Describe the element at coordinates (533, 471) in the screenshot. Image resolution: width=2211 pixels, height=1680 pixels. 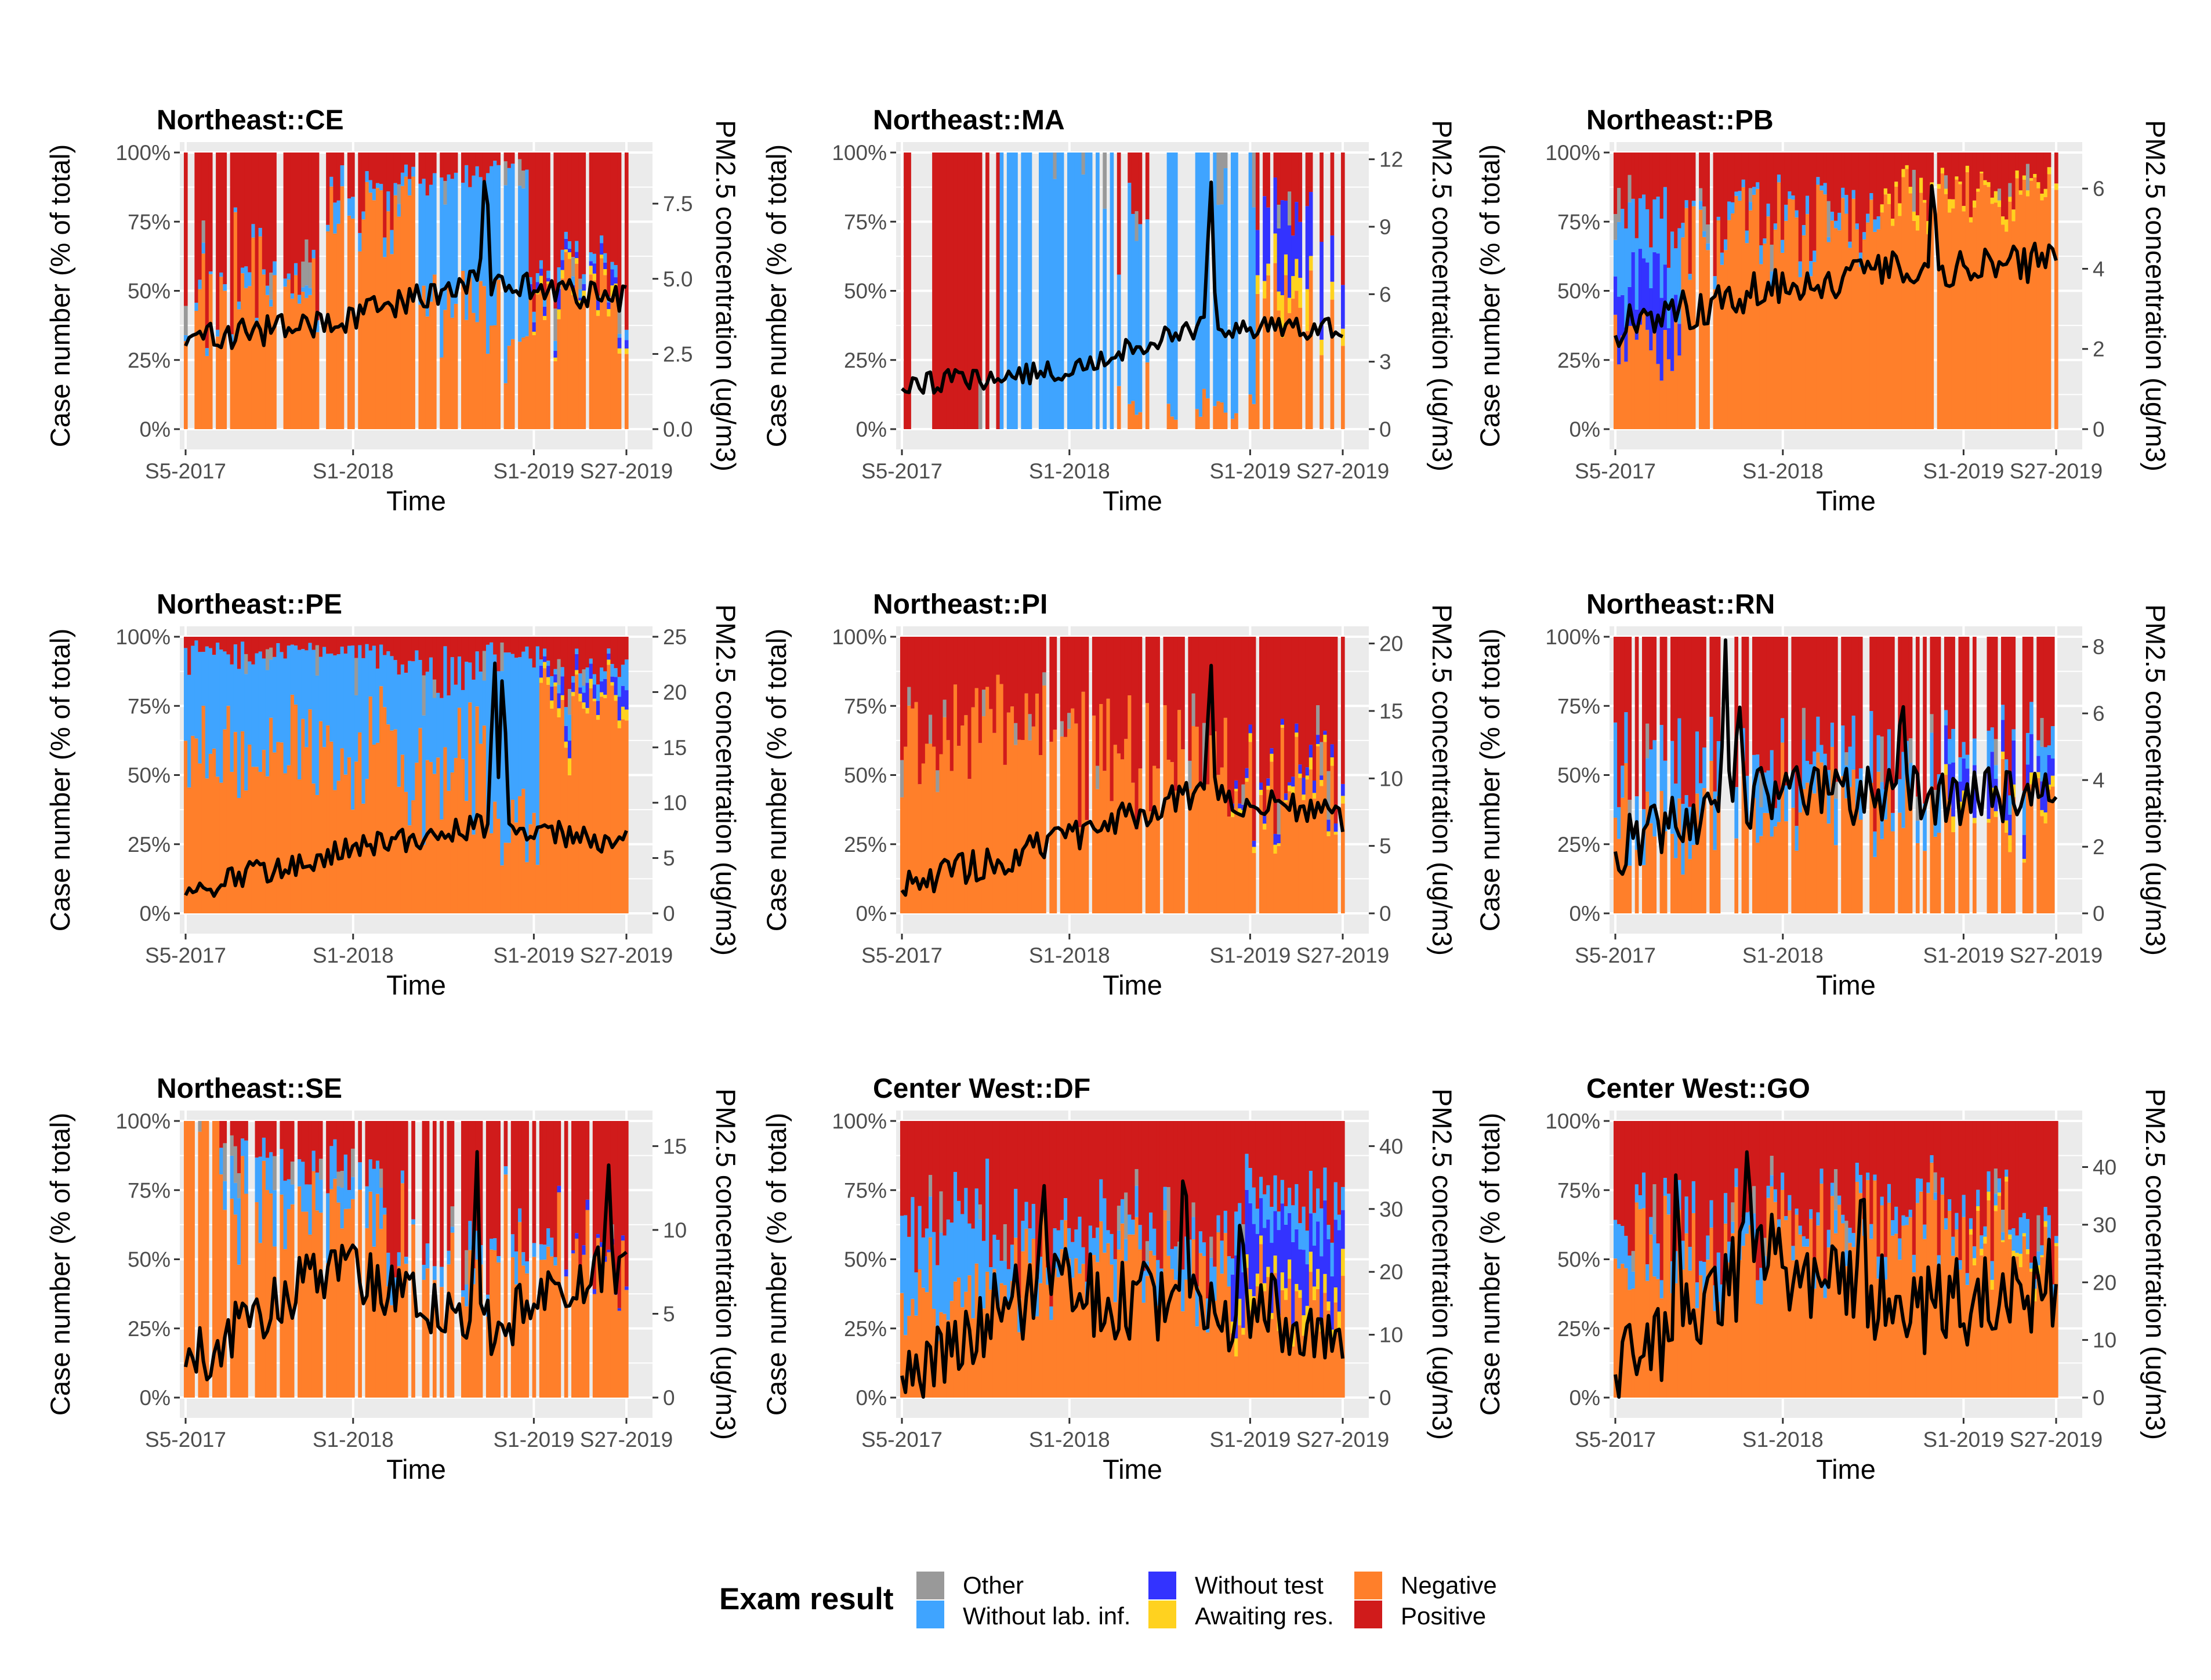
I see `x-tick-label: S1-2019` at that location.